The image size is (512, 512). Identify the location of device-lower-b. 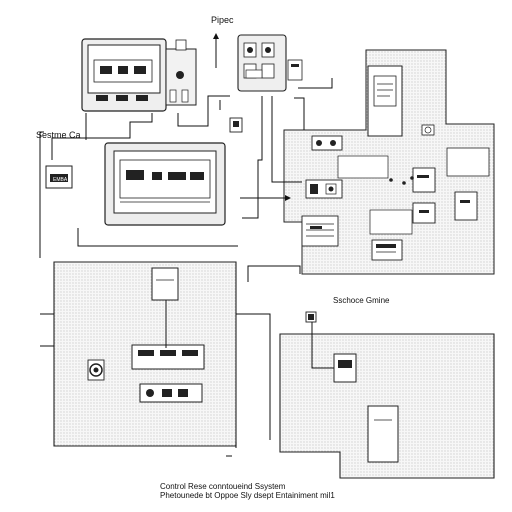
(168, 357).